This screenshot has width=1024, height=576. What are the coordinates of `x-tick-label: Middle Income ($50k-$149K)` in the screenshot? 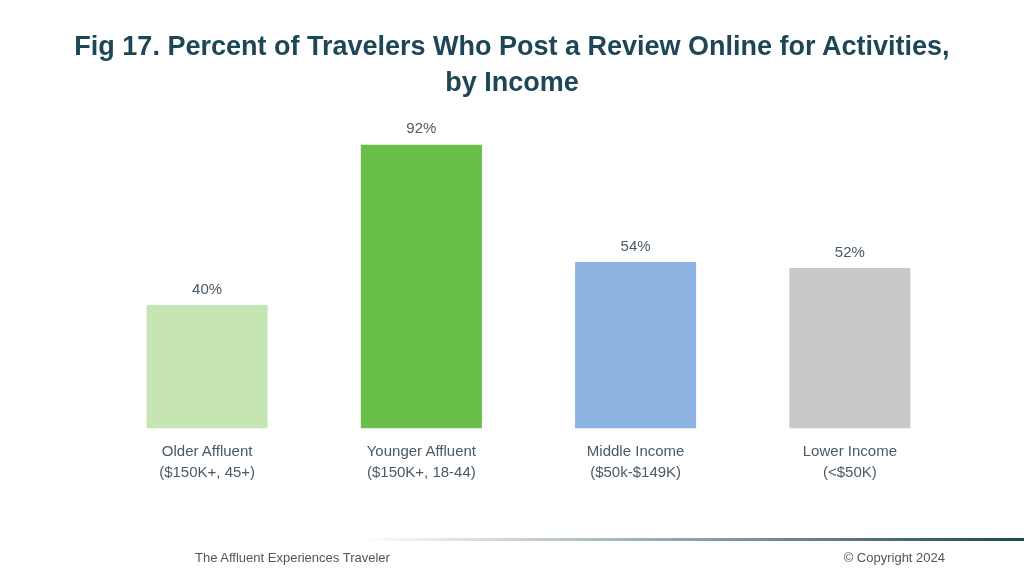 It's located at (635, 461).